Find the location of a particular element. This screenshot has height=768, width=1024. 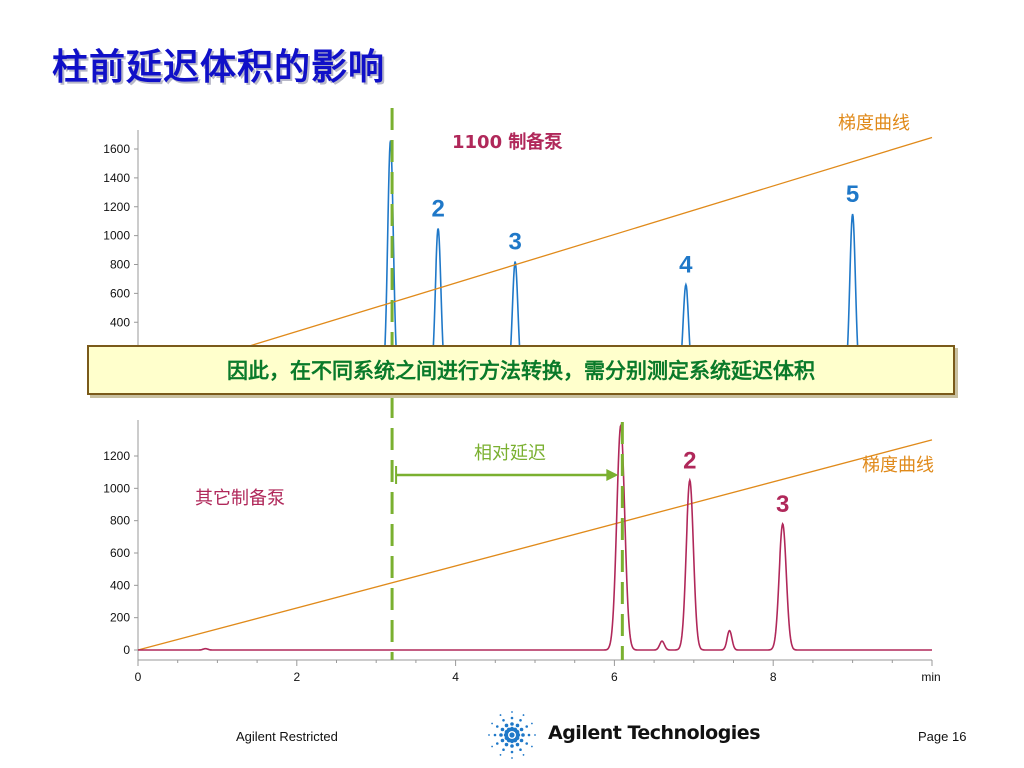

top-y-tick-label: 600 is located at coordinates (120, 293).